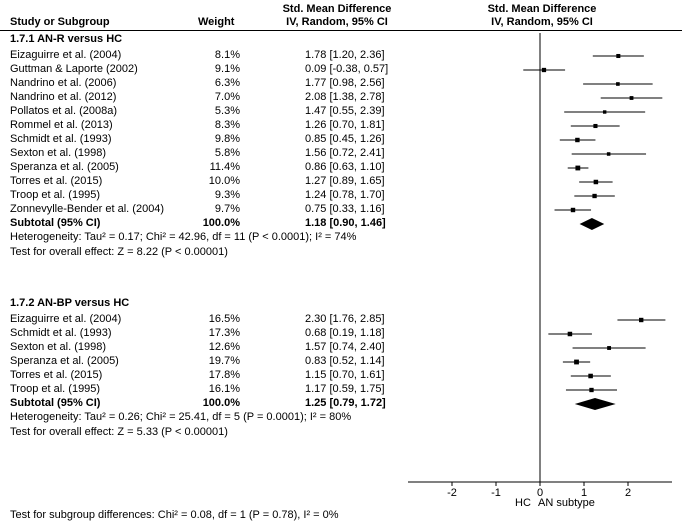 This screenshot has height=522, width=682. Describe the element at coordinates (345, 83) in the screenshot. I see `study-ci: 1.77 [0.98, 2.56]` at that location.